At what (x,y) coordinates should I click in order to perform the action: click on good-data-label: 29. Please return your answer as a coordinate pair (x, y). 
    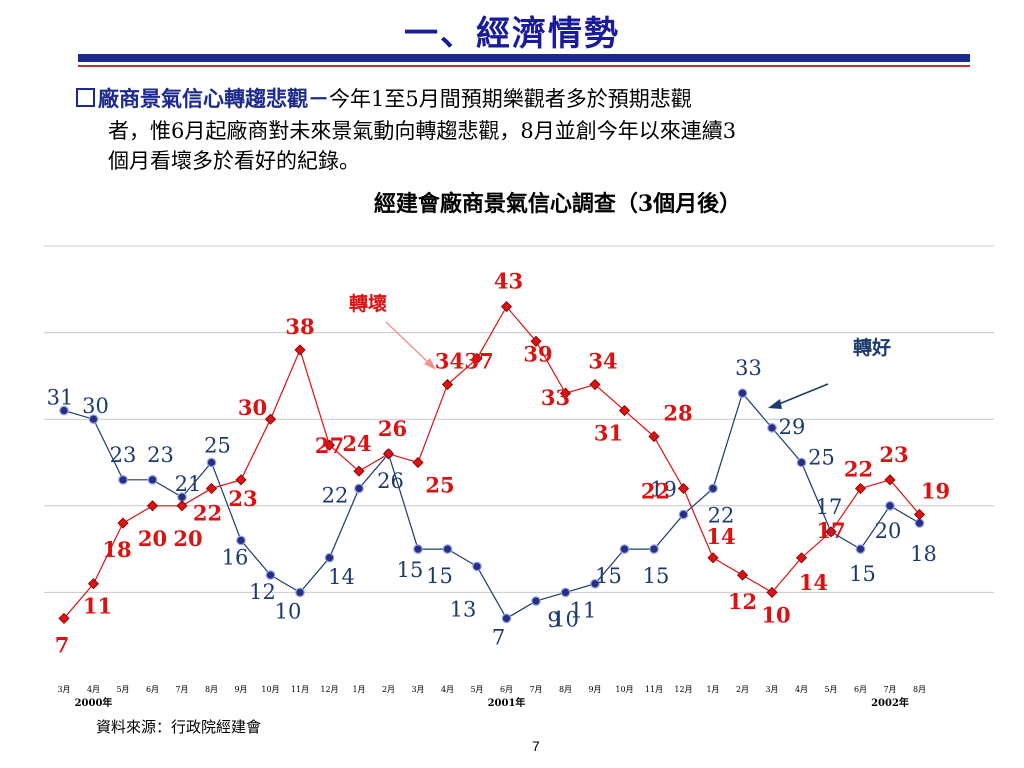
    Looking at the image, I should click on (792, 427).